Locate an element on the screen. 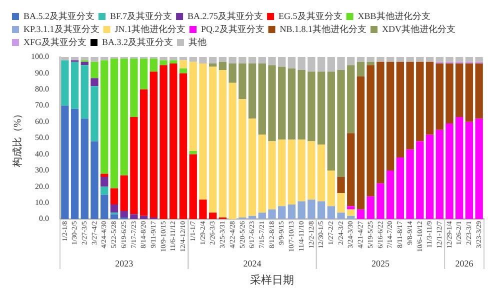 This screenshot has height=295, width=500. legend-label: JN.1其他进化分支 is located at coordinates (150, 29).